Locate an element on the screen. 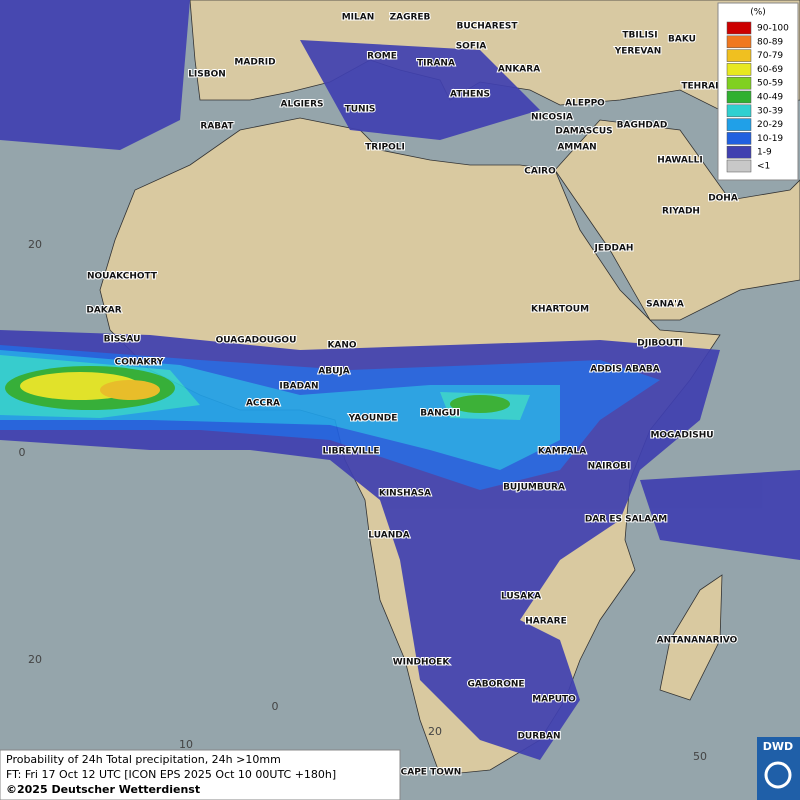 Image resolution: width=800 pixels, height=800 pixels. grid-label: 10 is located at coordinates (186, 744).